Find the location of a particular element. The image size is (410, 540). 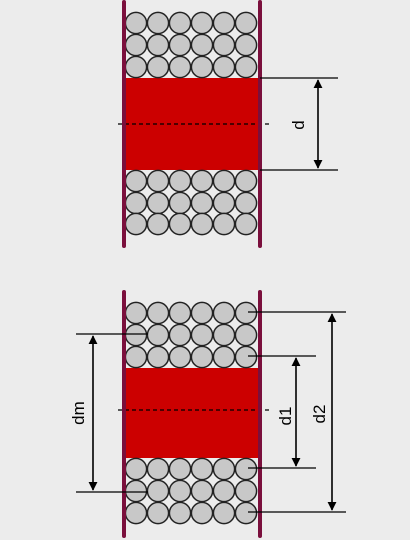

bottom-wire-rows is located at coordinates (191, 413).